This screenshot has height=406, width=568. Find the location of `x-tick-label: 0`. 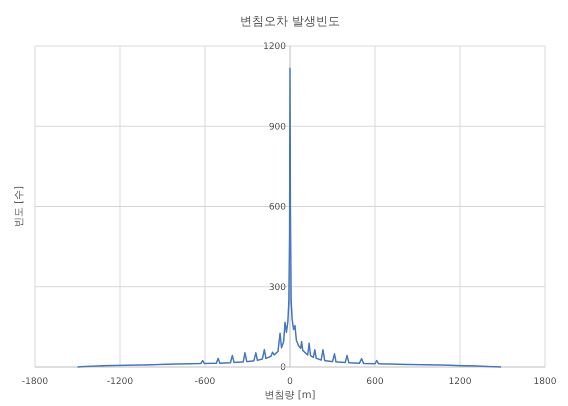

x-tick-label: 0 is located at coordinates (290, 382).